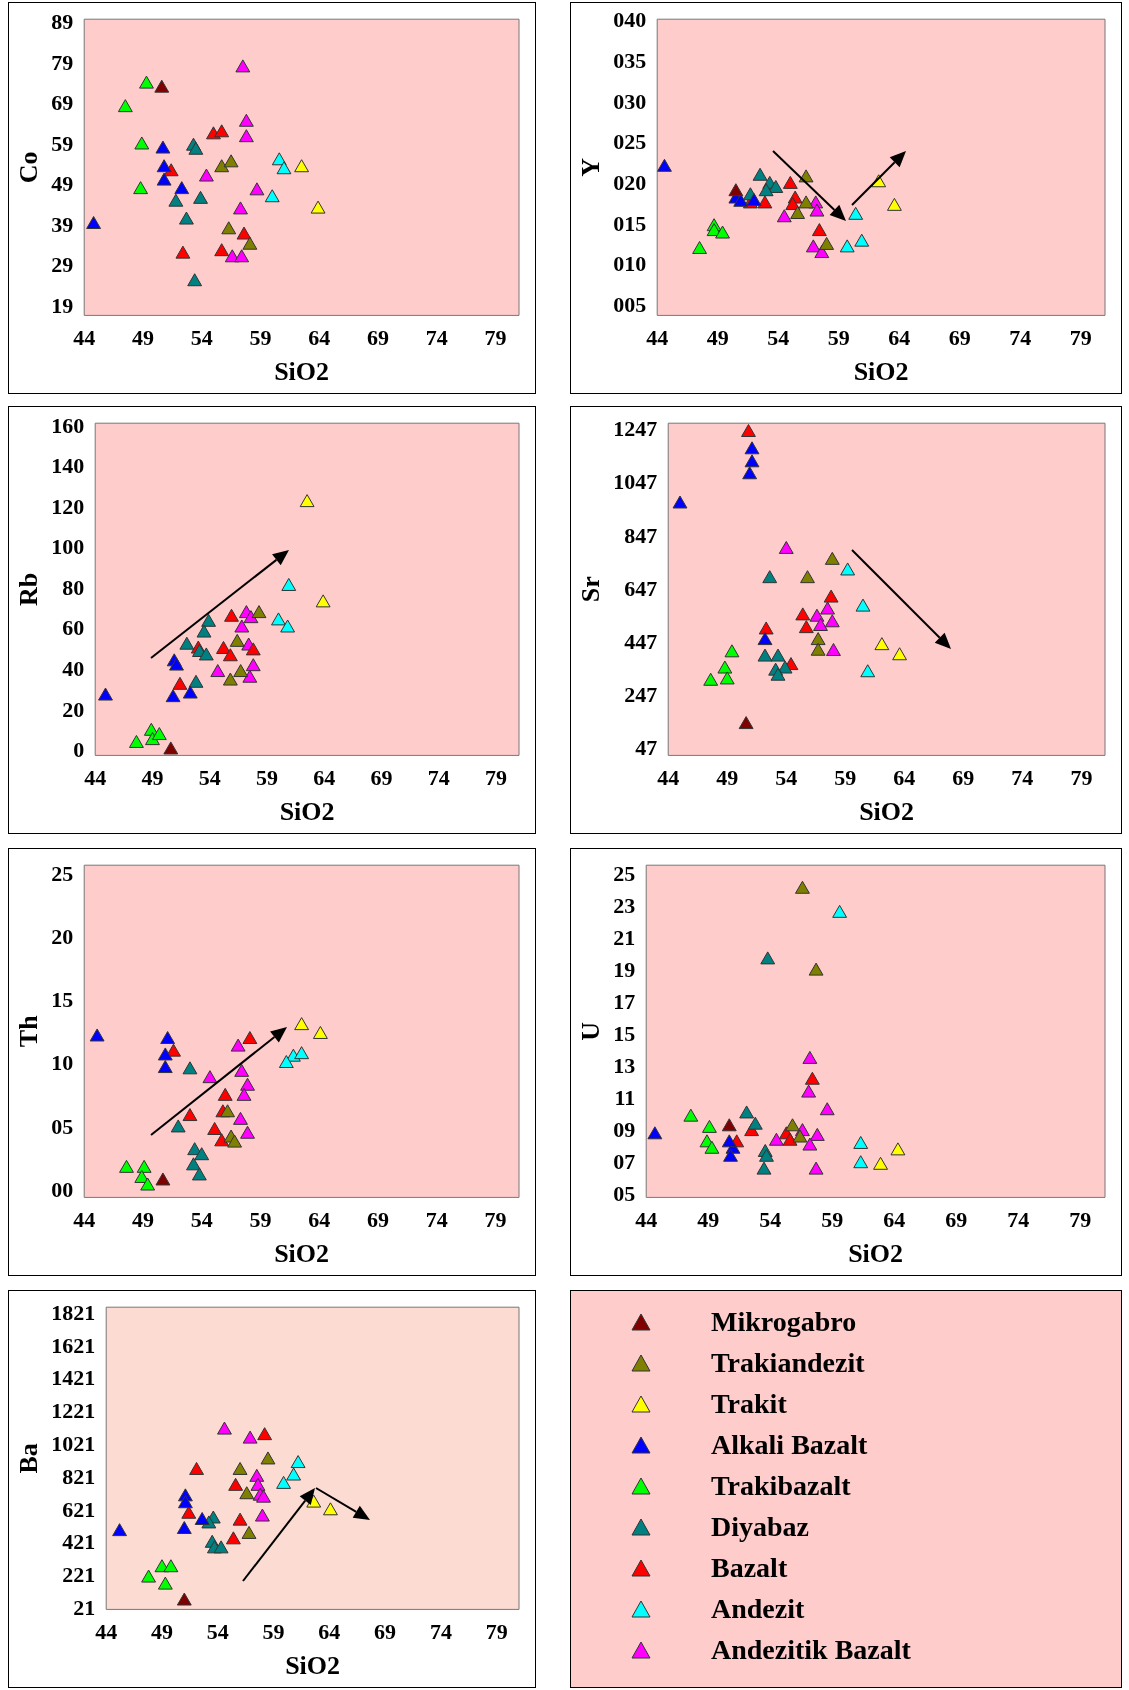 The height and width of the screenshot is (1690, 1129). Describe the element at coordinates (68, 466) in the screenshot. I see `y-tick-label: 140` at that location.